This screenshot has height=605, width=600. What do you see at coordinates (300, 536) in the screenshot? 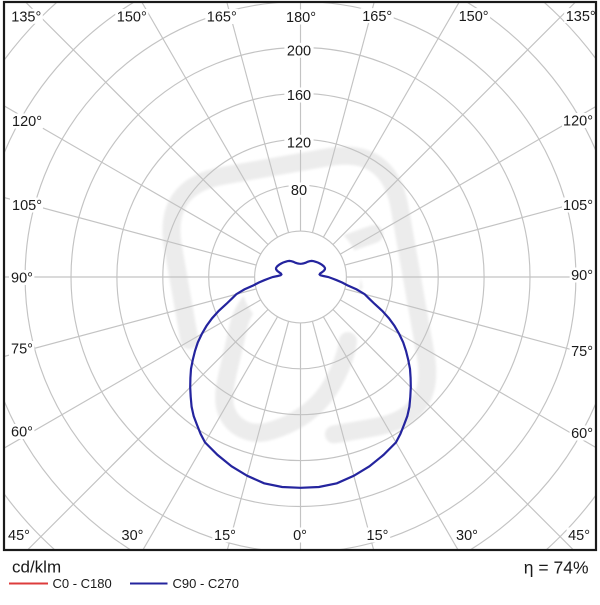
I see `svg-text: 0°` at bounding box center [300, 536].